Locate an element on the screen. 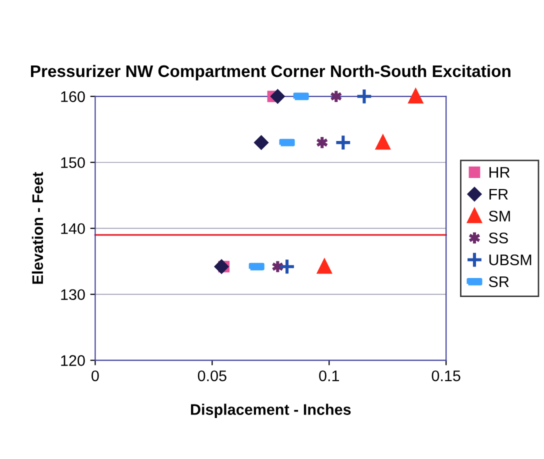  y-tick-label: 120 is located at coordinates (73, 360).